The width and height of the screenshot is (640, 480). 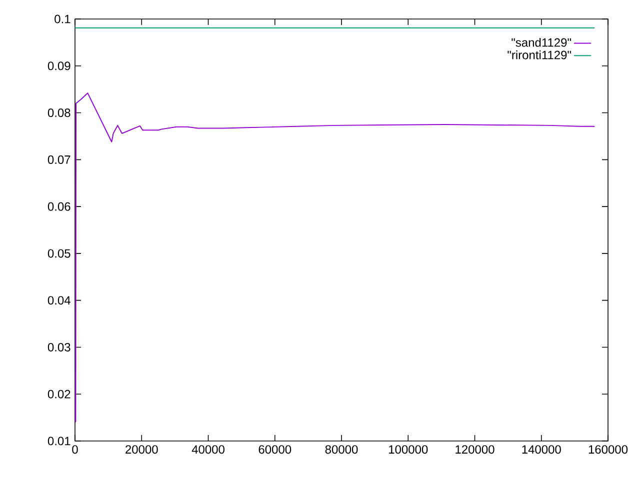 I want to click on x-tick-label: 120000, so click(x=475, y=449).